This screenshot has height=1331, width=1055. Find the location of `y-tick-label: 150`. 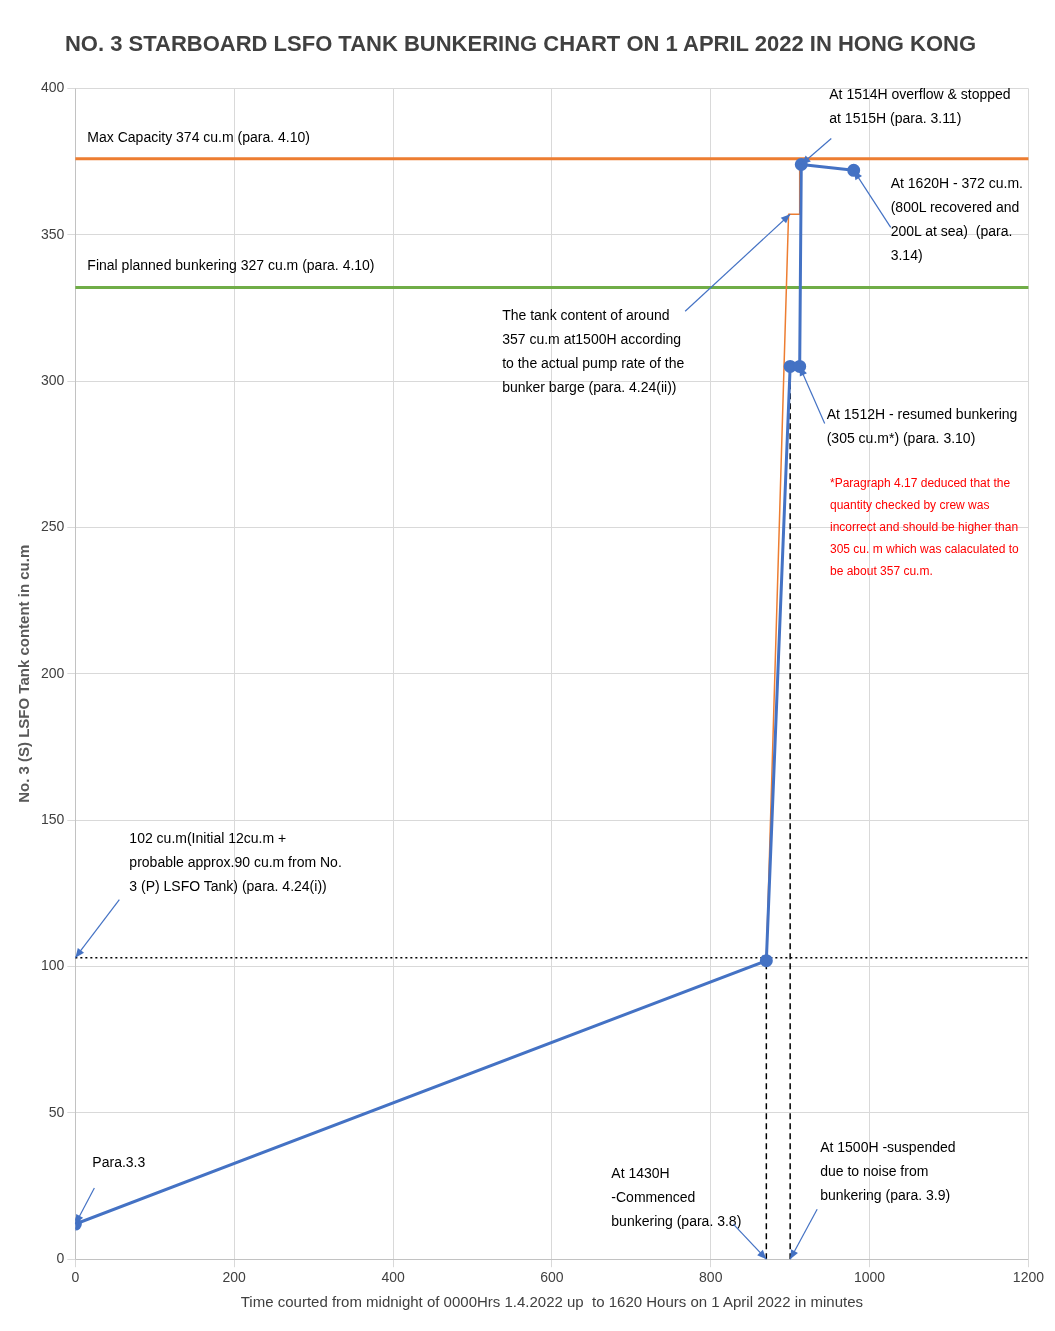

y-tick-label: 150 is located at coordinates (53, 819).